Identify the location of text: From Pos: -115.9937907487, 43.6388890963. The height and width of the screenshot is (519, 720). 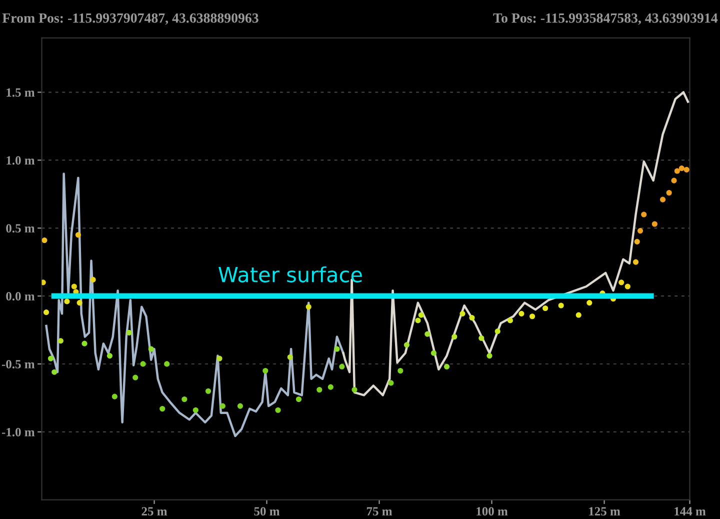
(130, 19).